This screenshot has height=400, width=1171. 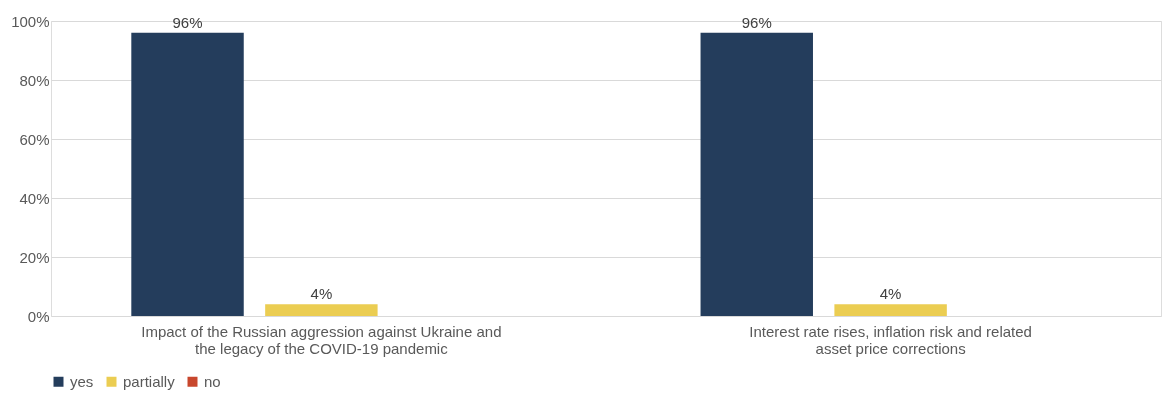 I want to click on y-tick-label: 40%, so click(x=34, y=198).